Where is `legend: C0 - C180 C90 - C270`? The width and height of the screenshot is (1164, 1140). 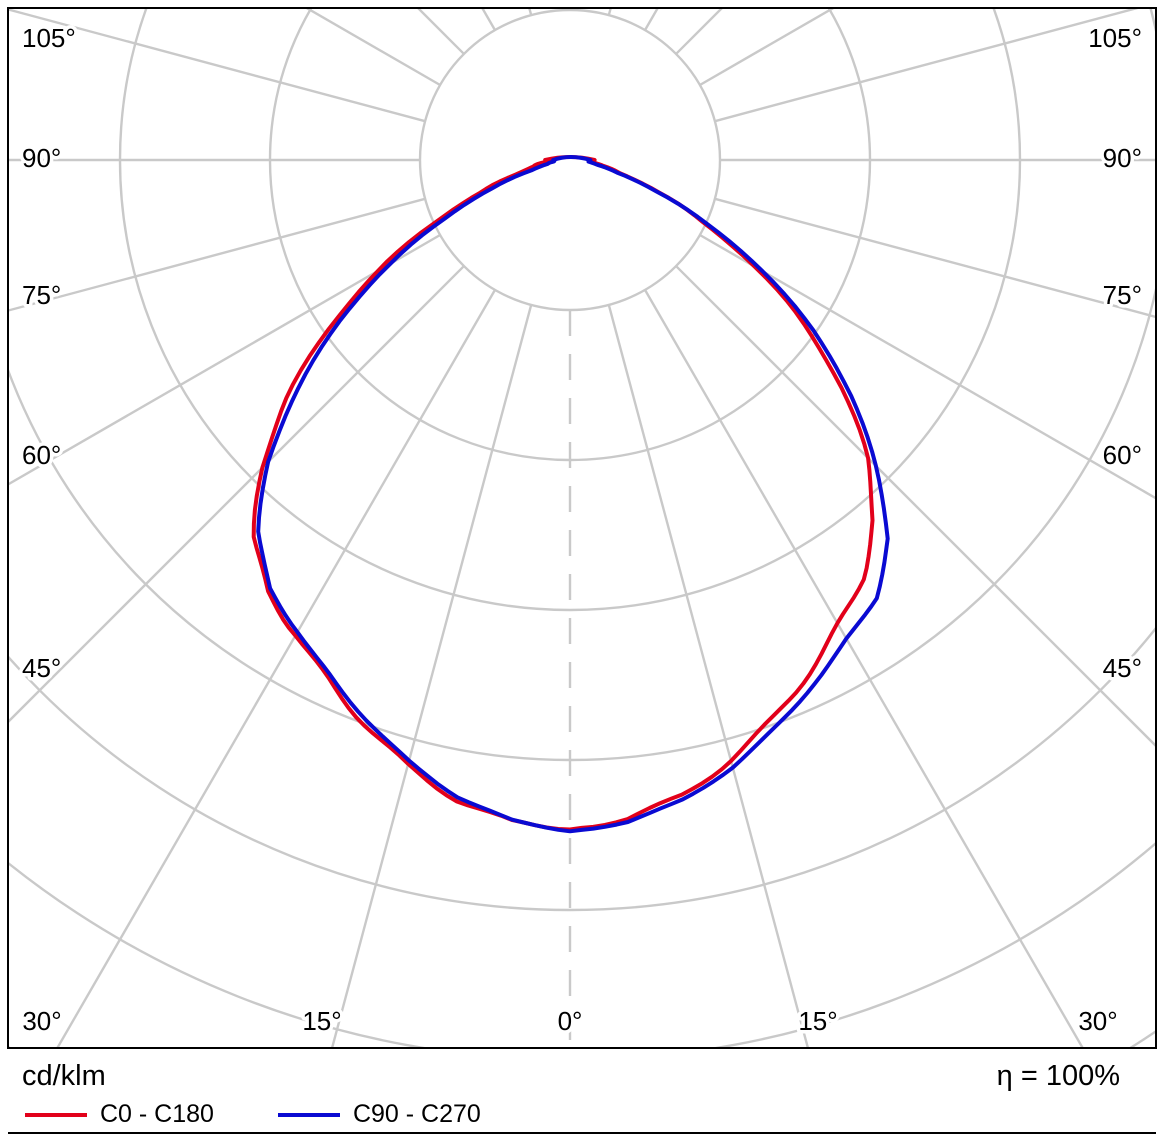
legend: C0 - C180 C90 - C270 is located at coordinates (253, 1114).